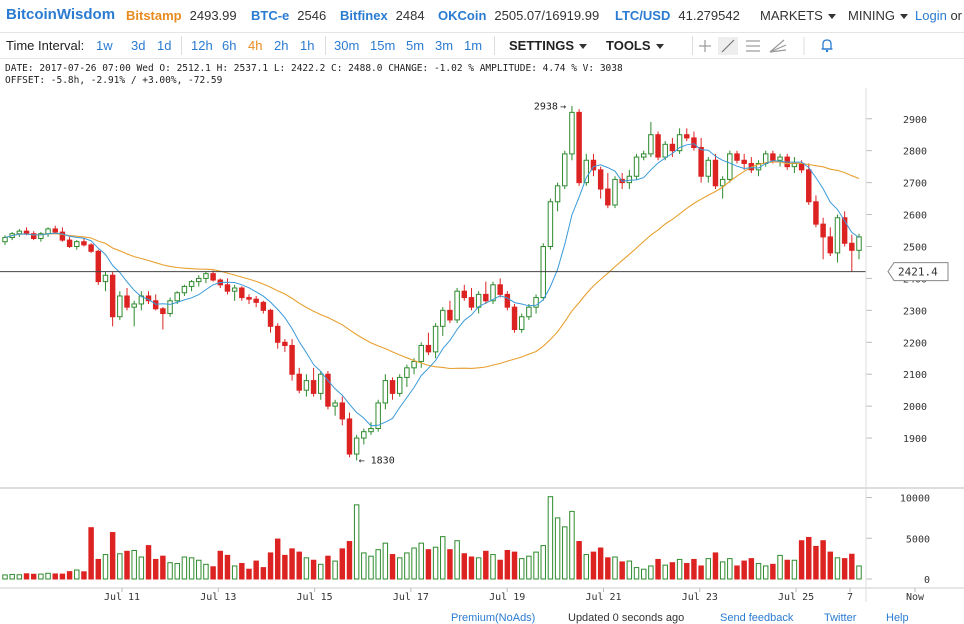  I want to click on interval-2h: 2h, so click(281, 45).